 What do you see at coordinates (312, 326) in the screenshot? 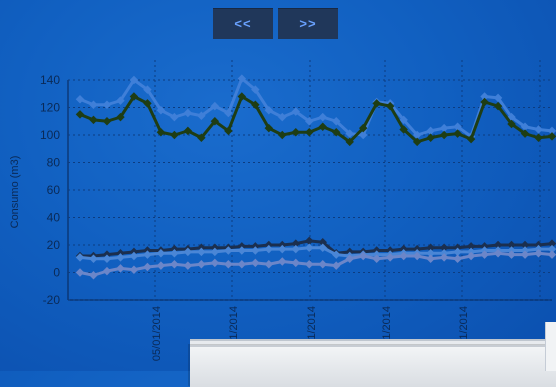
I see `x-tick-label: 01/2014` at bounding box center [312, 326].